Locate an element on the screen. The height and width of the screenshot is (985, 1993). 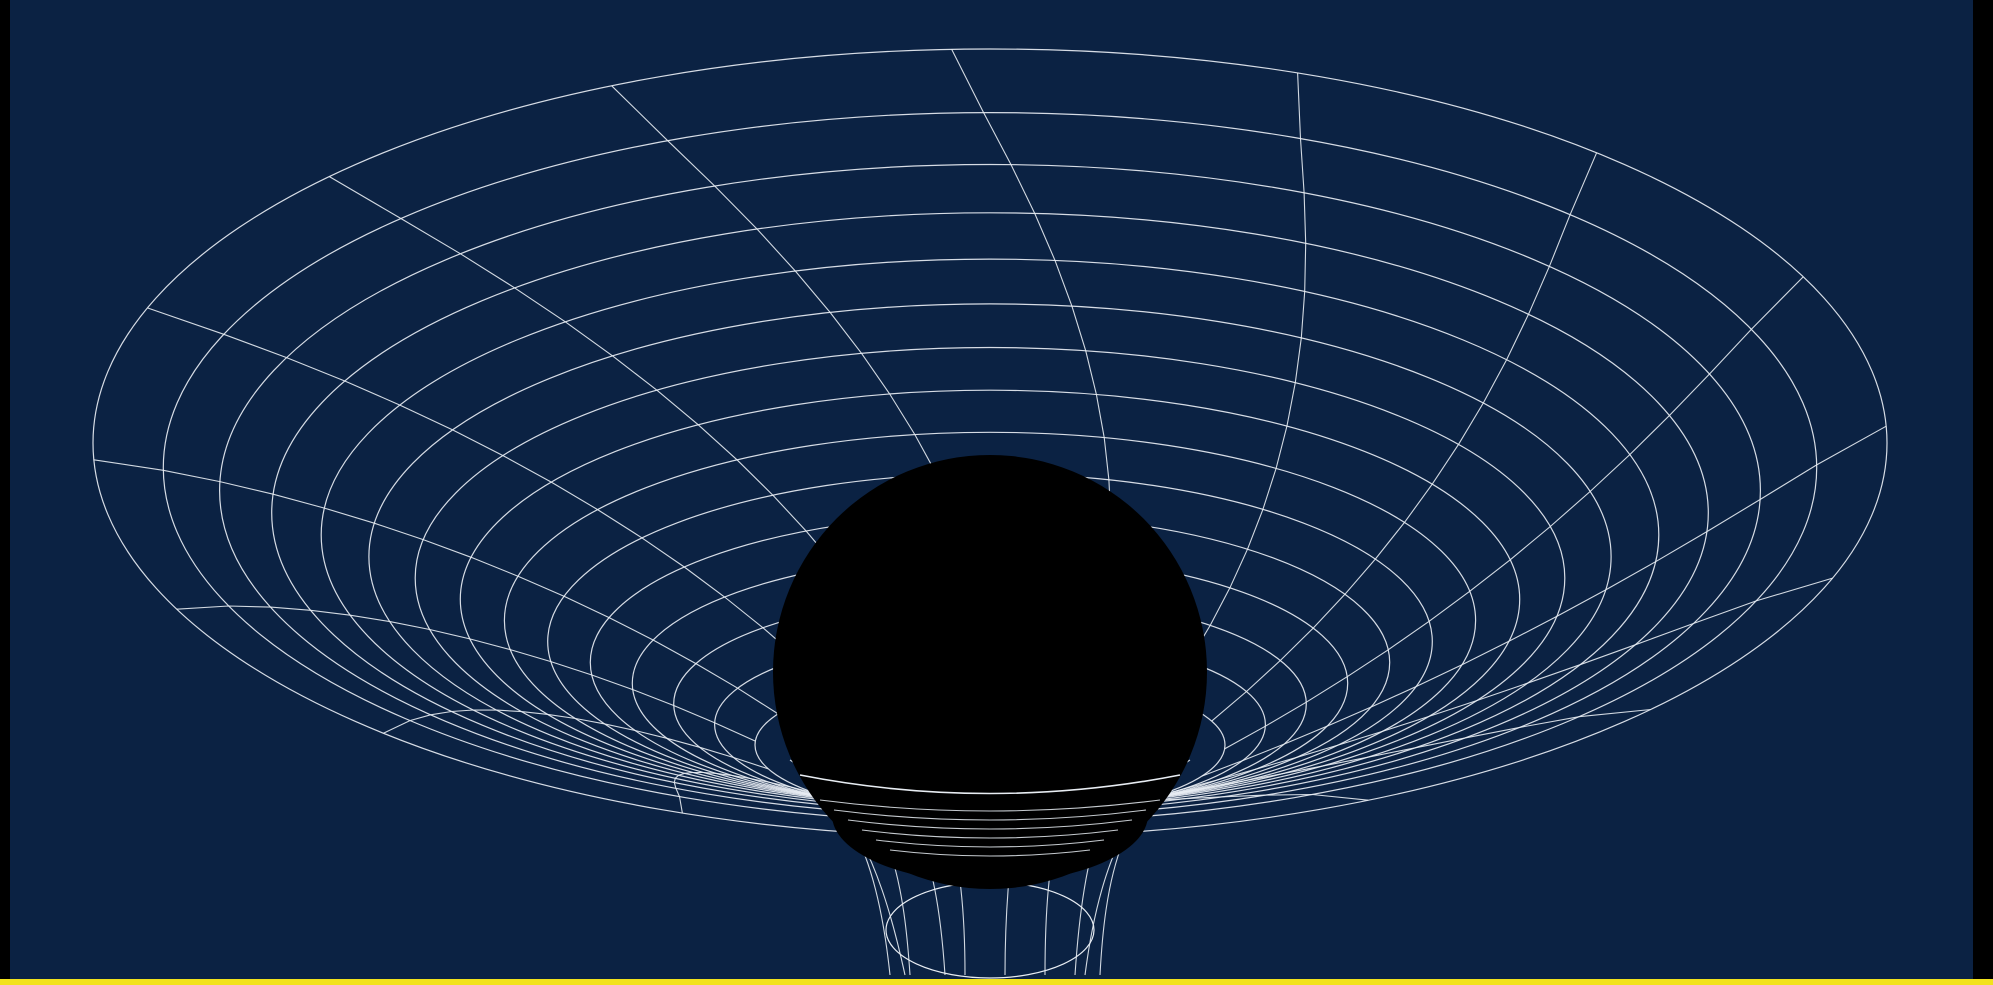
highlight-bar is located at coordinates (996, 982).